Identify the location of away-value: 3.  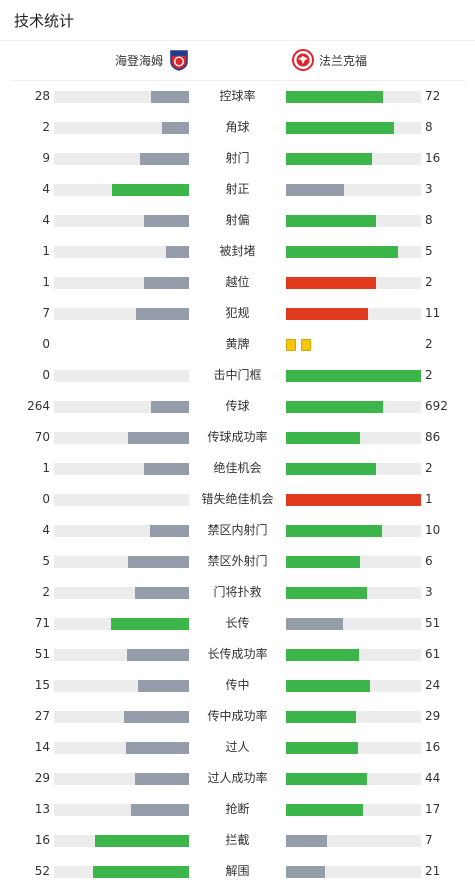
(429, 592).